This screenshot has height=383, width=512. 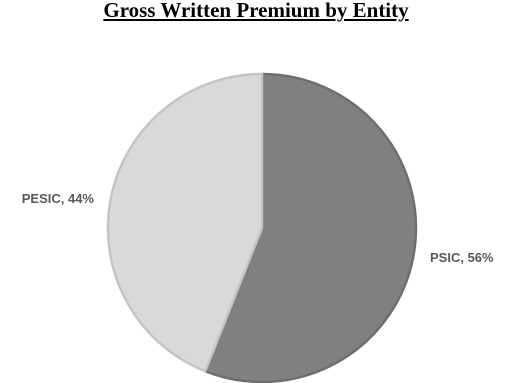 I want to click on slice-label-pesic: PESIC, 44%, so click(x=58, y=198).